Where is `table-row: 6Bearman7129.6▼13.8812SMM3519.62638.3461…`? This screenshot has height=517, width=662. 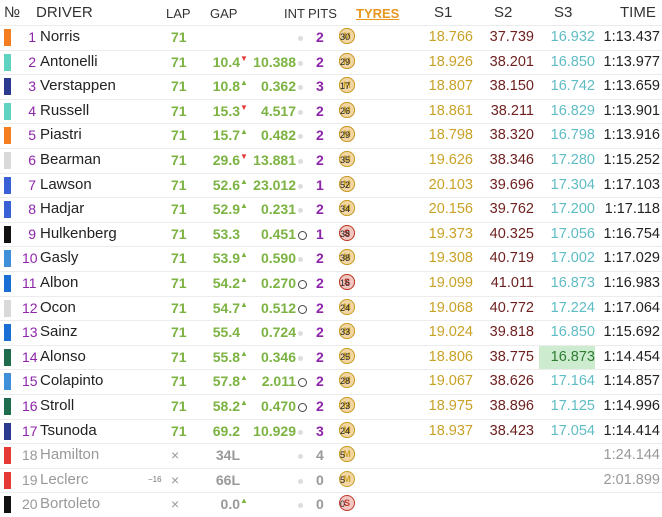
table-row: 6Bearman7129.6▼13.8812SMM3519.62638.3461… is located at coordinates (331, 160).